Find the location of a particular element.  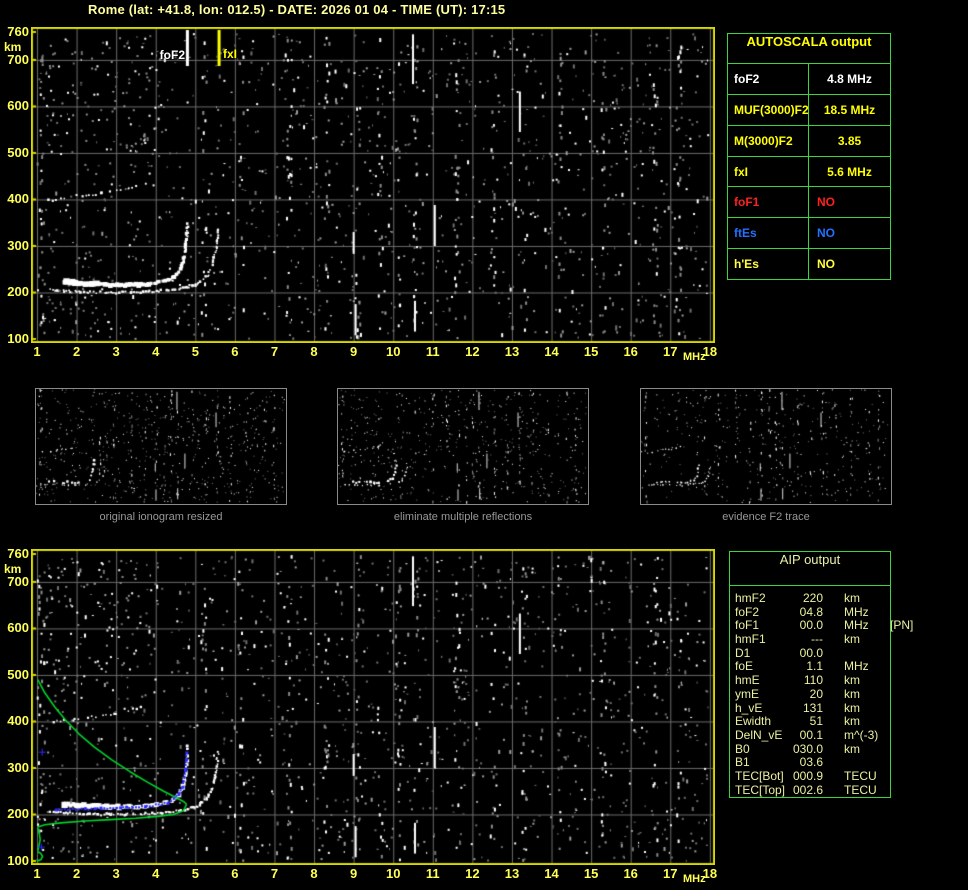

autoscala-row-foF1: foF1 NO is located at coordinates (809, 203).